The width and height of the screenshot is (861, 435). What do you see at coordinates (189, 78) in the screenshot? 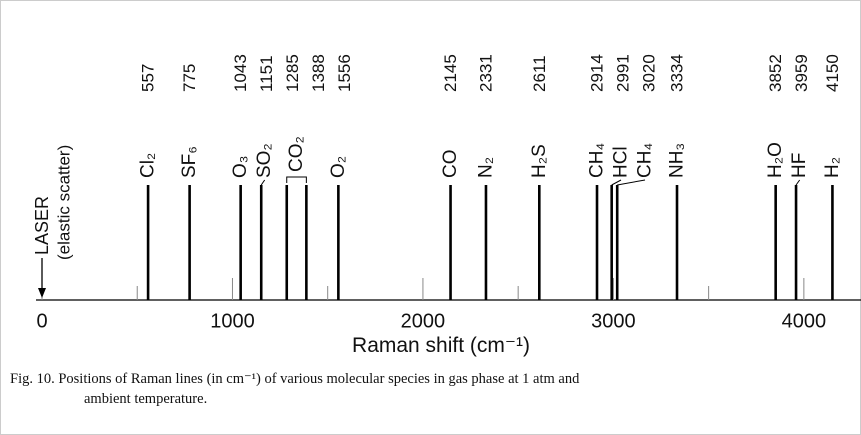
I see `shift-label: 775` at bounding box center [189, 78].